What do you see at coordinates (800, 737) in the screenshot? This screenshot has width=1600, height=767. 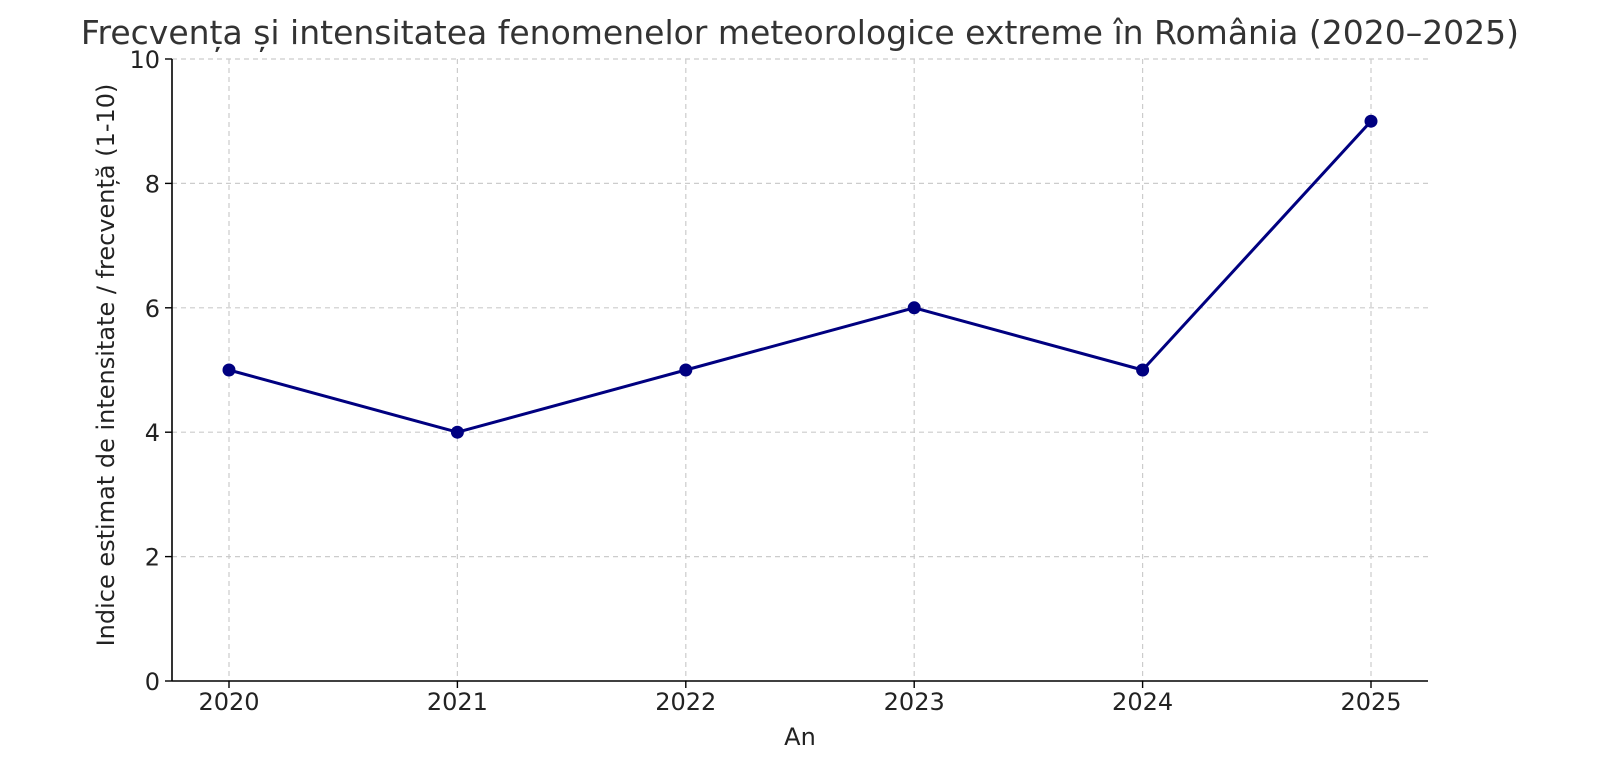 I see `x-axis-label: An` at bounding box center [800, 737].